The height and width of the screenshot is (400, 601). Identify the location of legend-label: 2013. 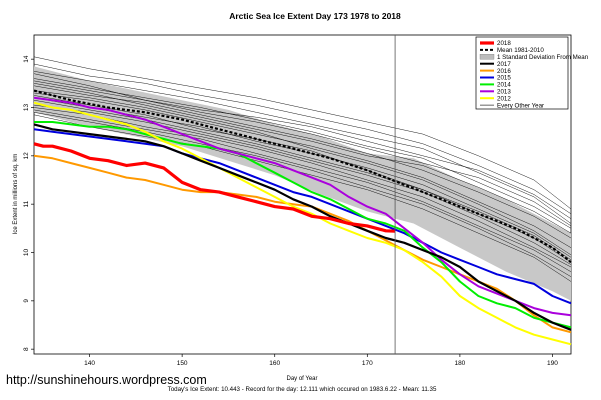
(504, 92).